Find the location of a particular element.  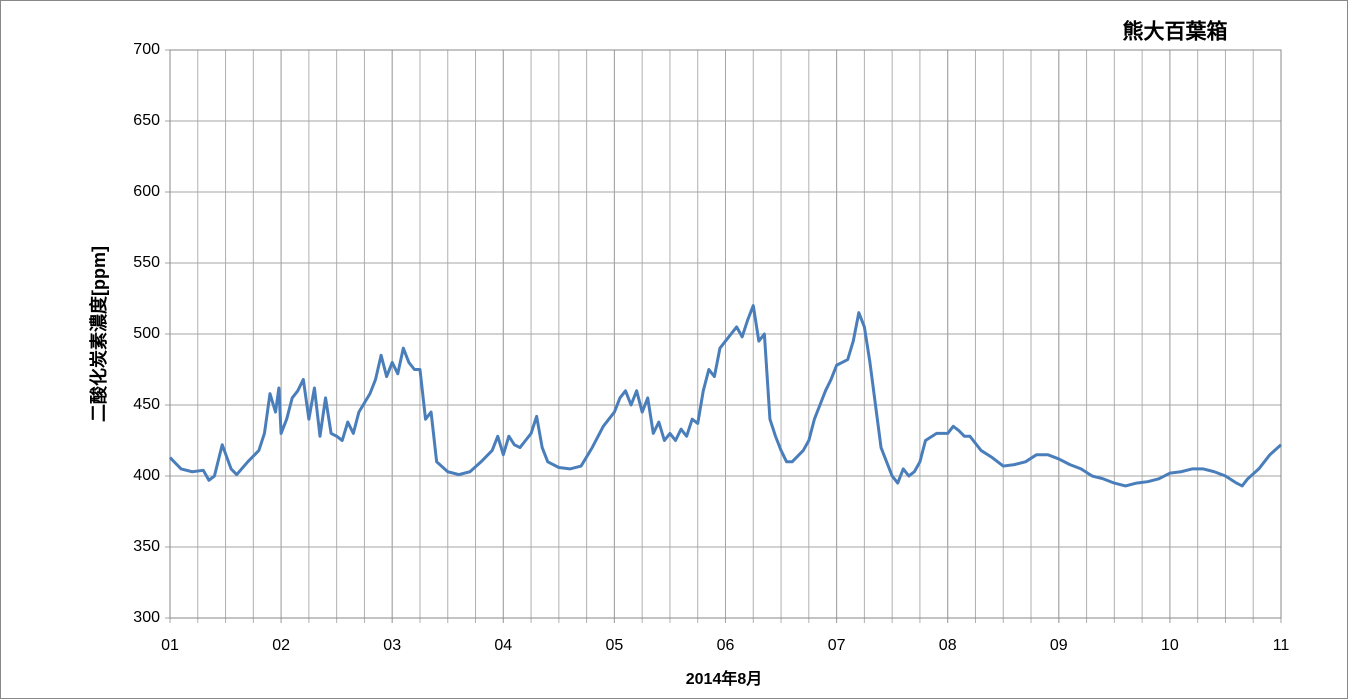

y-tick-label: 700 is located at coordinates (146, 49).